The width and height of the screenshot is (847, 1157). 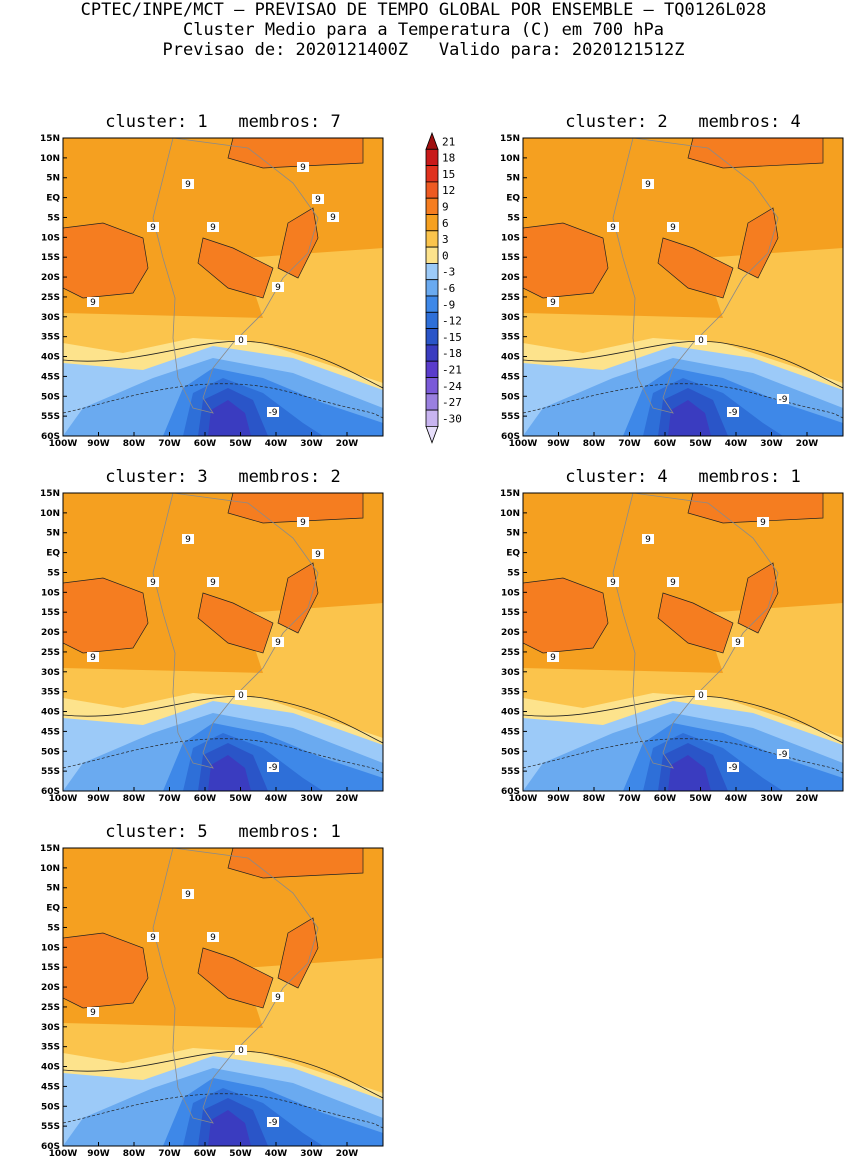 I want to click on colorbar-label: 12, so click(x=448, y=190).